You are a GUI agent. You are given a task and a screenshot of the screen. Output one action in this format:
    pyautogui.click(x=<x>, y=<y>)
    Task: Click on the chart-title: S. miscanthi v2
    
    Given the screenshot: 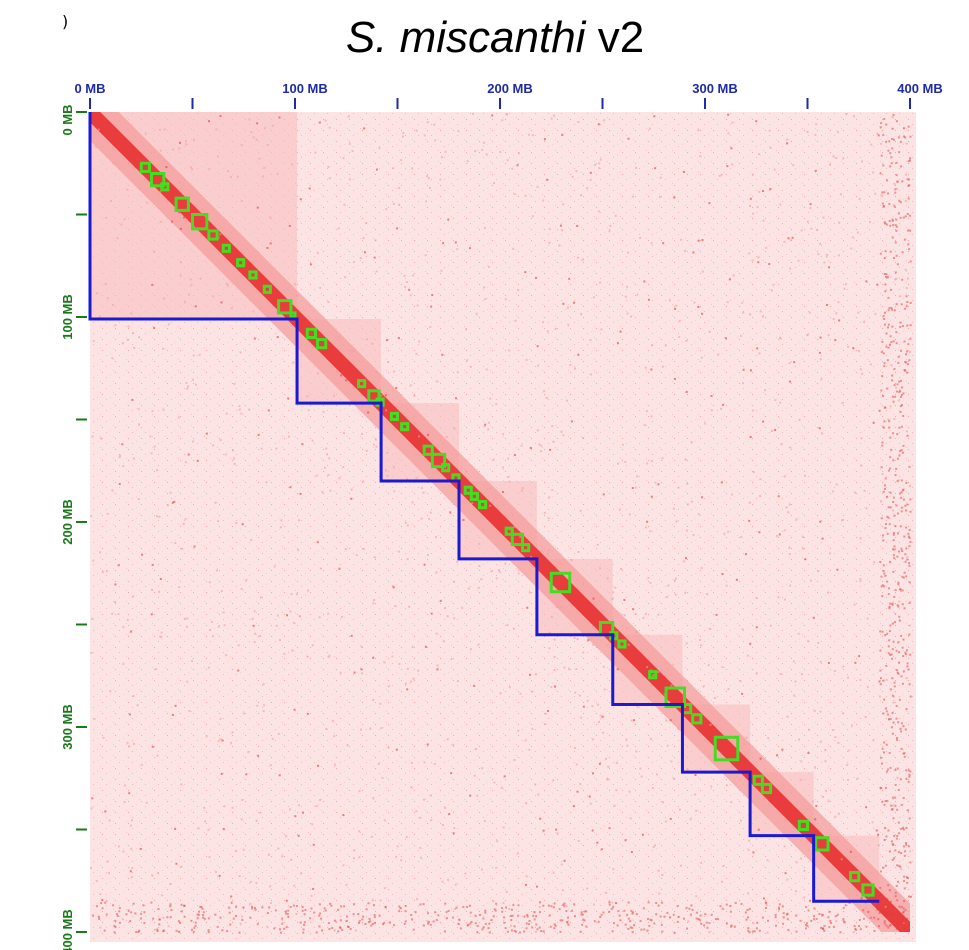 What is the action you would take?
    pyautogui.click(x=484, y=38)
    